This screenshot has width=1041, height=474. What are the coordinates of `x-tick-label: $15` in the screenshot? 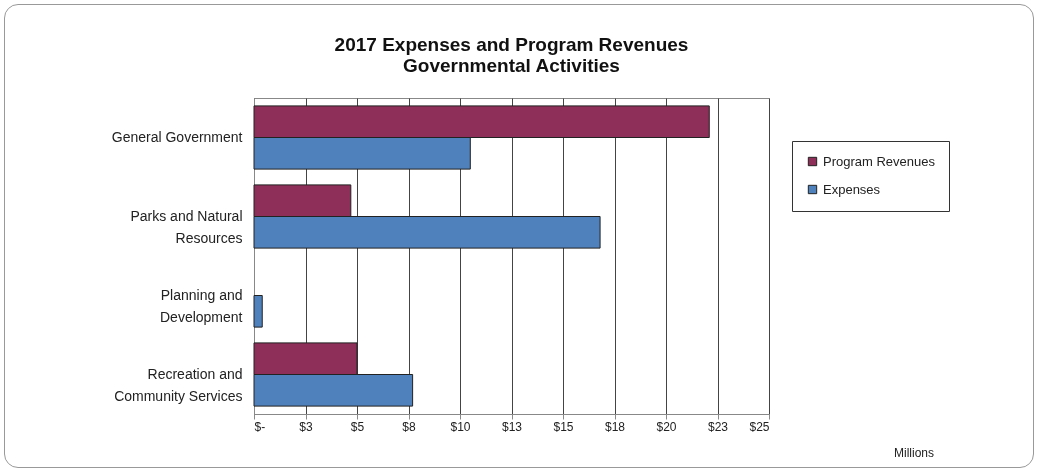 It's located at (563, 426).